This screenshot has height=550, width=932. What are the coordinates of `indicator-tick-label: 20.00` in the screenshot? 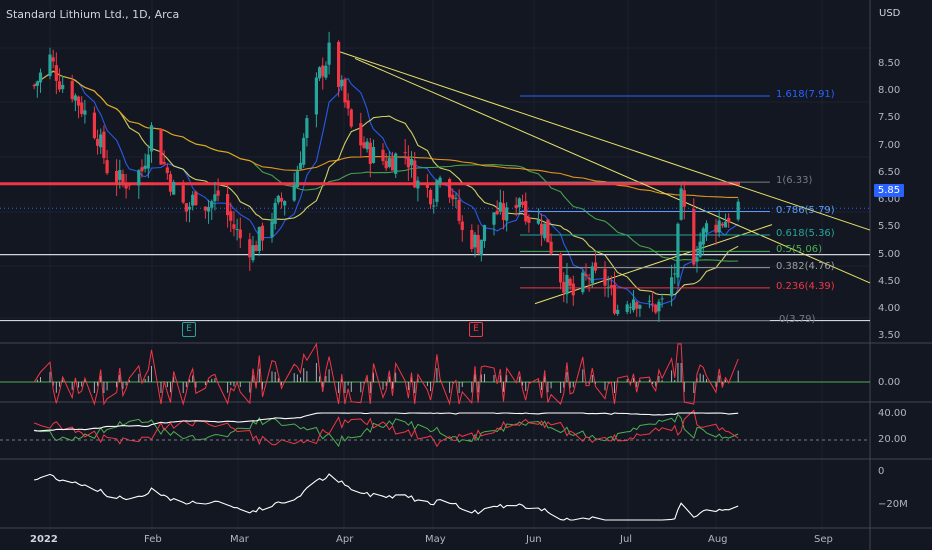 It's located at (892, 439).